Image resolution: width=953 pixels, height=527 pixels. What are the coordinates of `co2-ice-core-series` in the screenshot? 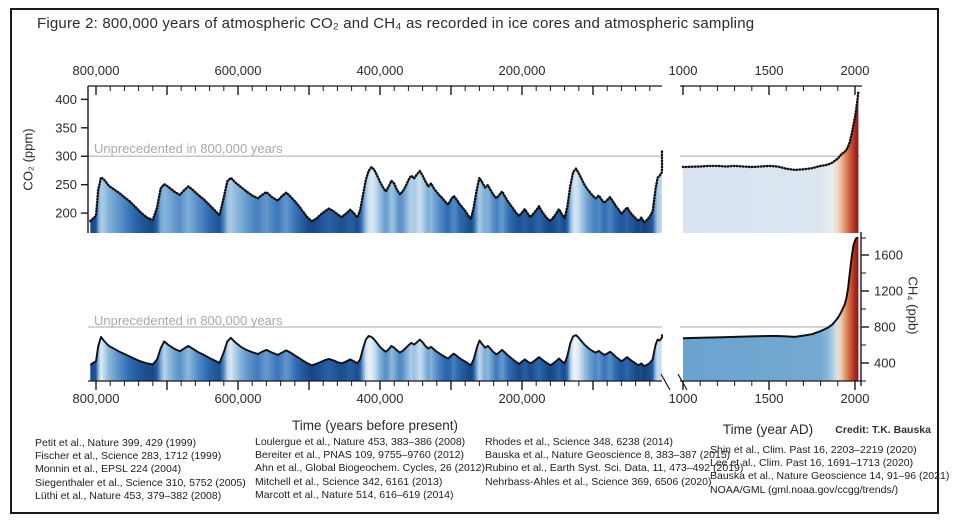 It's located at (376, 190).